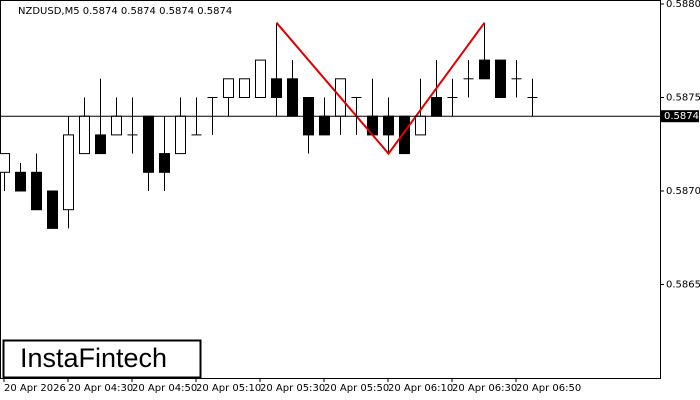  I want to click on pattern-line, so click(380, 89).